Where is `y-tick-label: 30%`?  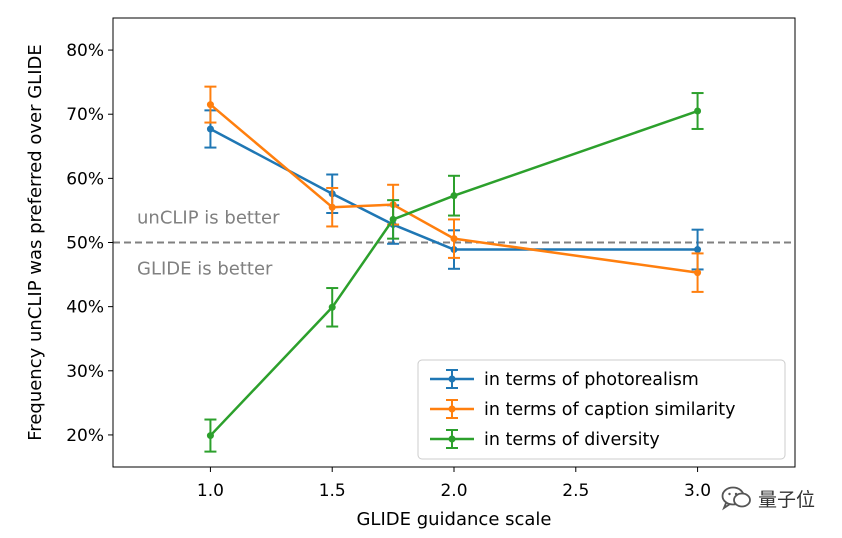 y-tick-label: 30% is located at coordinates (85, 372).